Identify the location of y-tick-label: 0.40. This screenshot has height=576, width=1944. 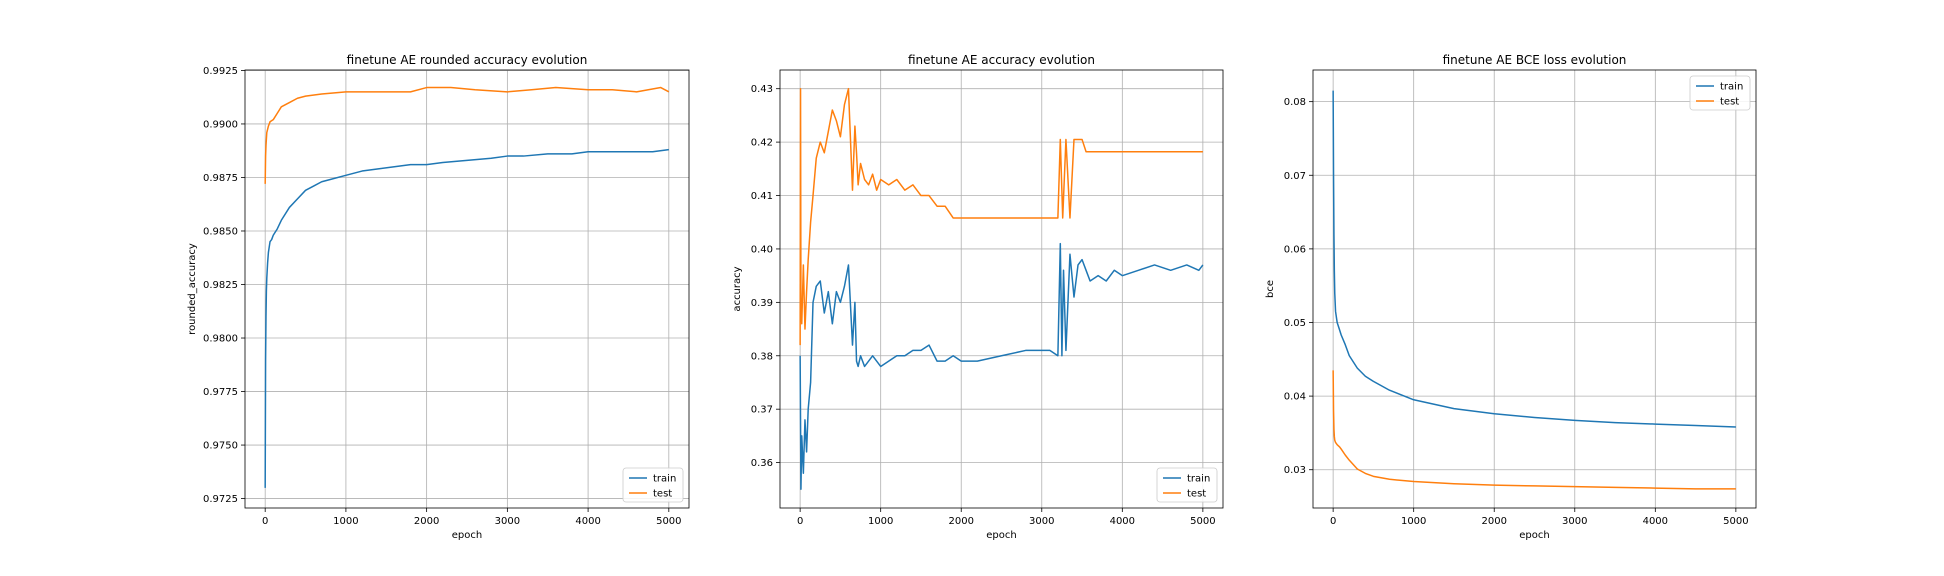
(762, 249).